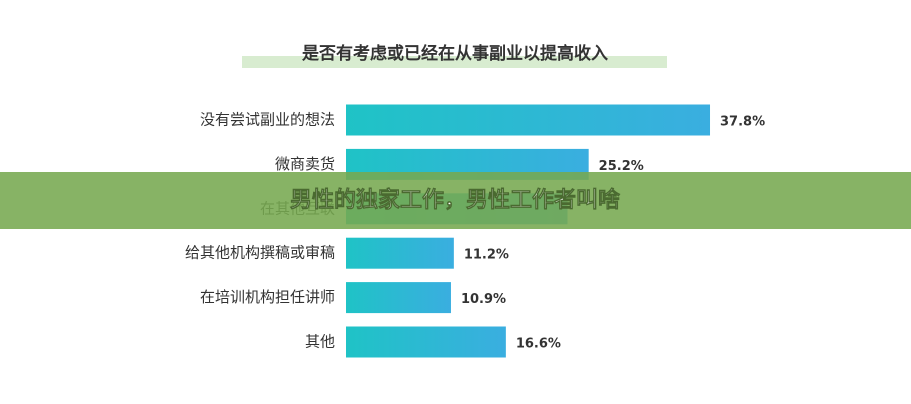  I want to click on banner-text: 男性的独家工作，男性工作者叫啥, so click(455, 200).